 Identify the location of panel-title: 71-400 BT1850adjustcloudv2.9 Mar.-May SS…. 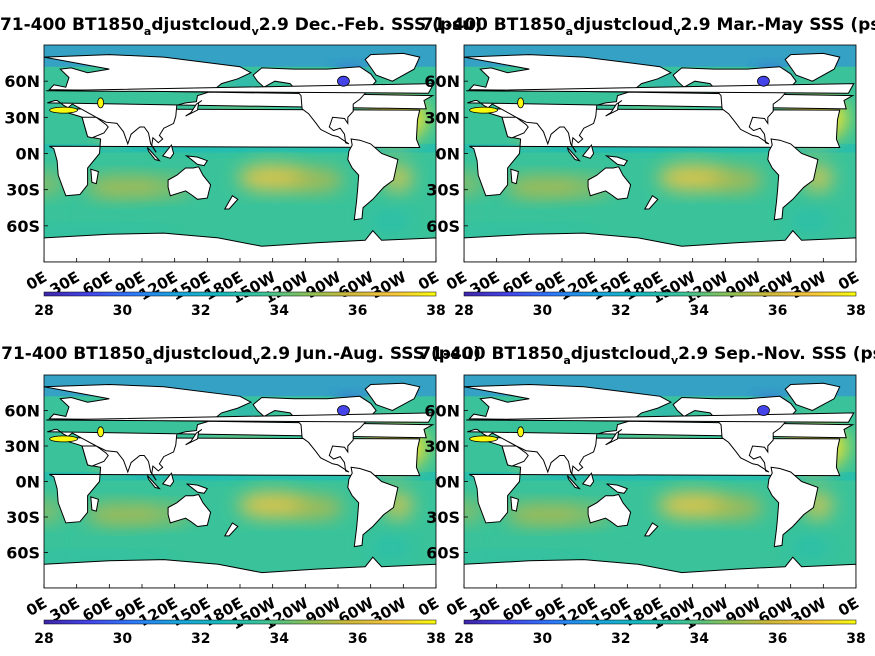
(648, 26).